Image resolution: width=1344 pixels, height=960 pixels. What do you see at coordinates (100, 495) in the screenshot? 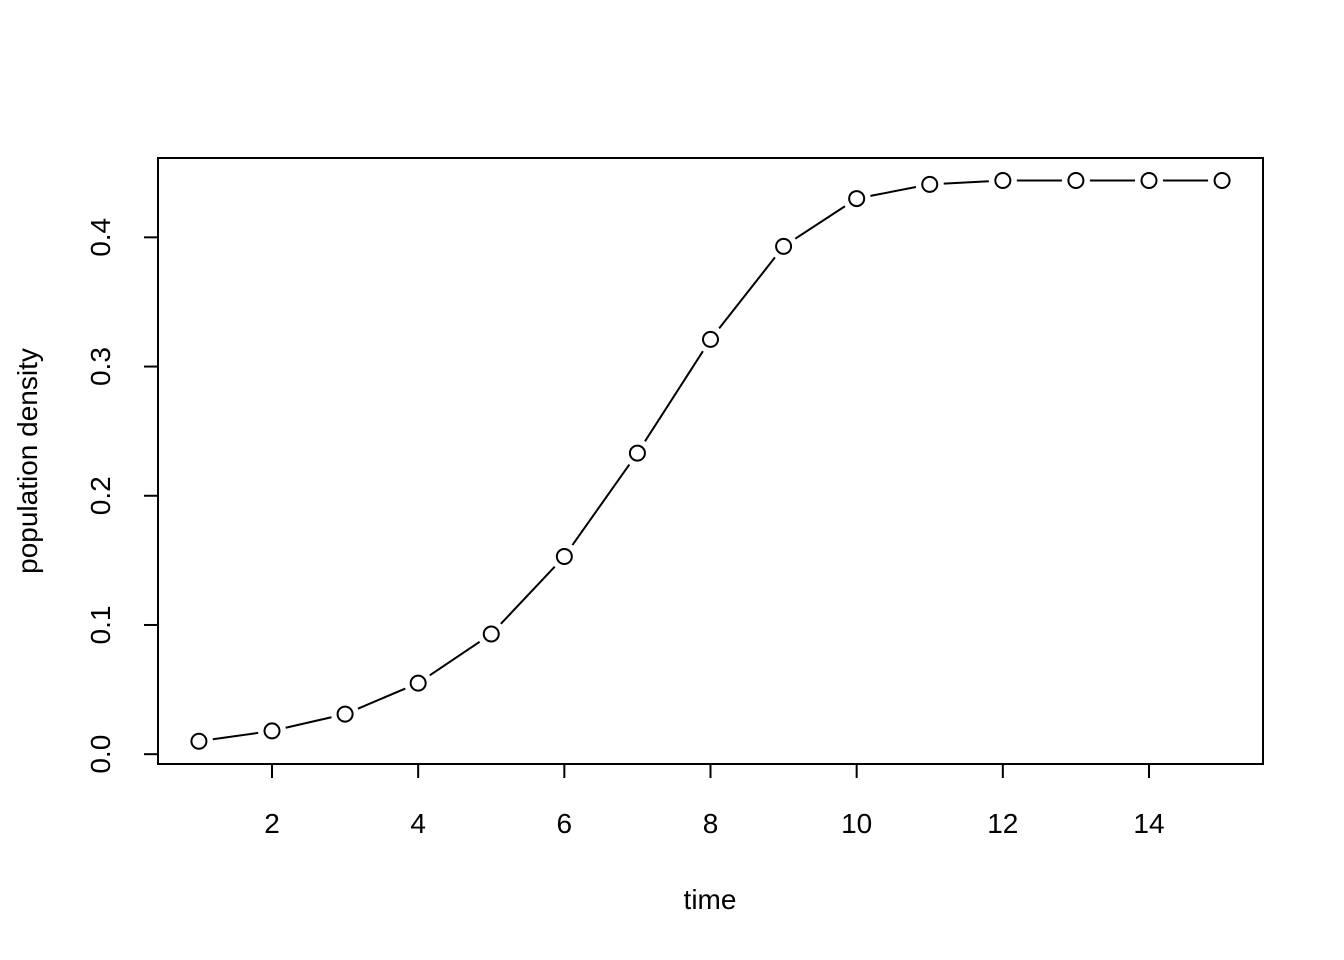
I see `y-tick-label: 0.2` at bounding box center [100, 495].